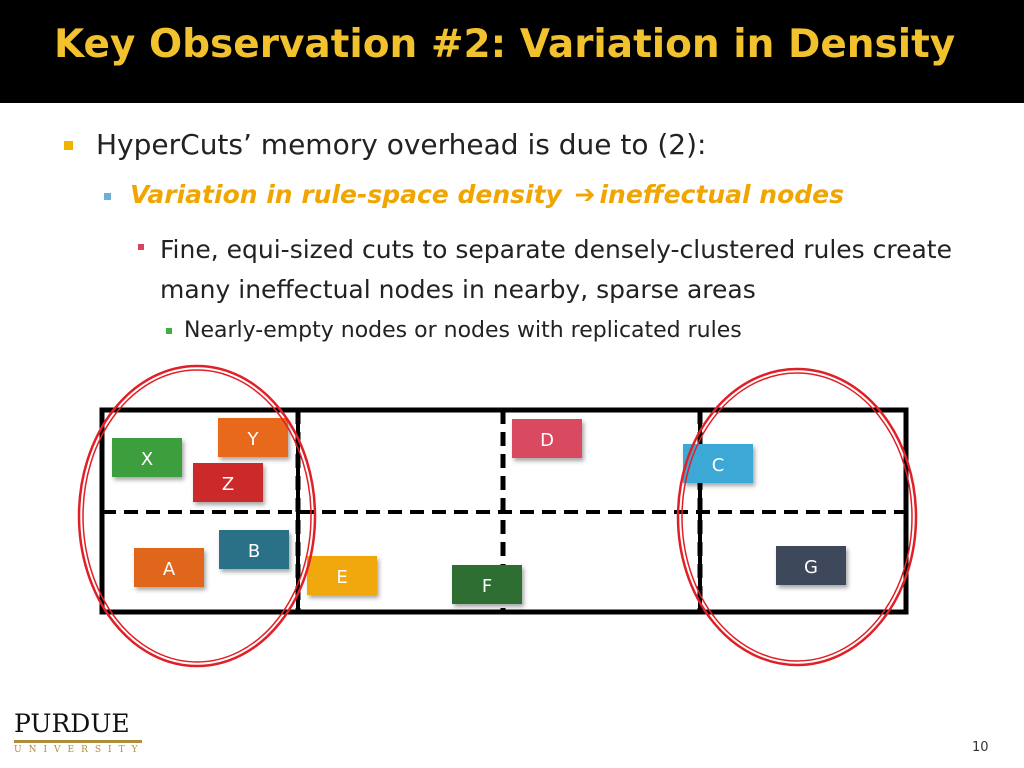 This screenshot has height=768, width=1024. What do you see at coordinates (79, 750) in the screenshot?
I see `logo-subtitle: UNIVERSITY` at bounding box center [79, 750].